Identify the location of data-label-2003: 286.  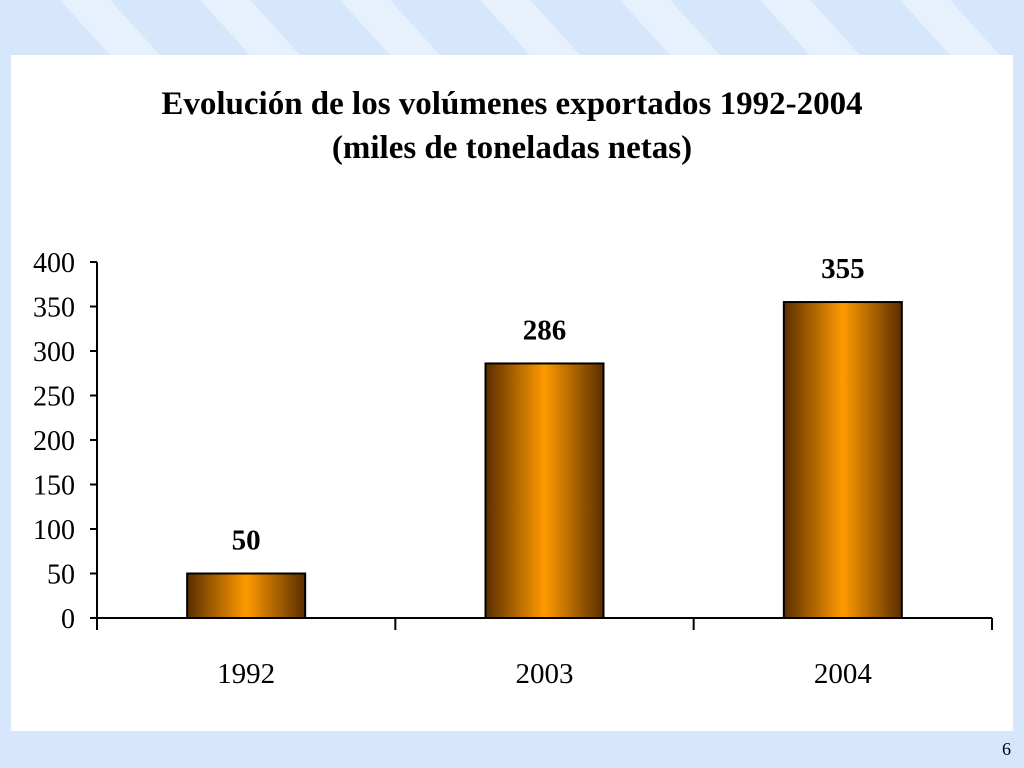
(545, 330).